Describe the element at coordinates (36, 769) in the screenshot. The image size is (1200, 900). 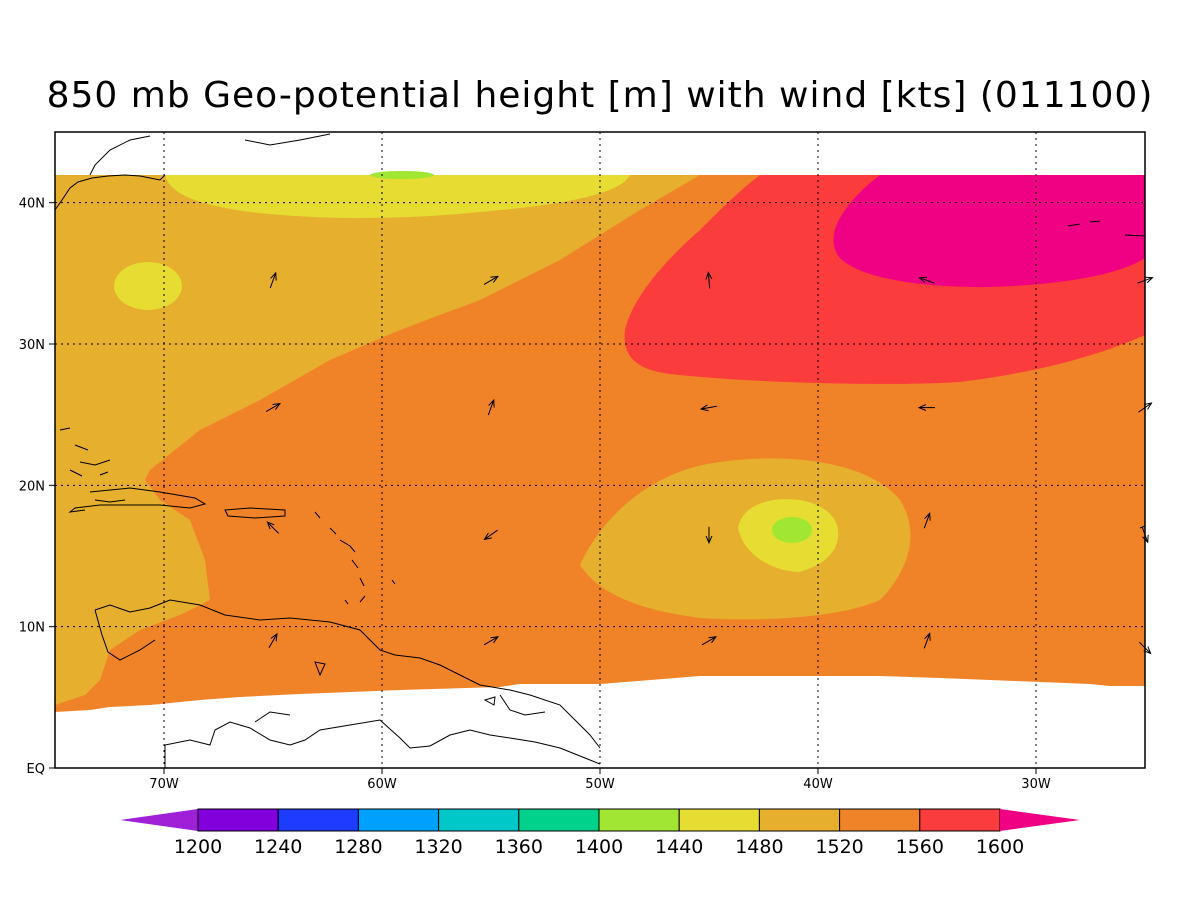
I see `lat-tick-label: EQ` at that location.